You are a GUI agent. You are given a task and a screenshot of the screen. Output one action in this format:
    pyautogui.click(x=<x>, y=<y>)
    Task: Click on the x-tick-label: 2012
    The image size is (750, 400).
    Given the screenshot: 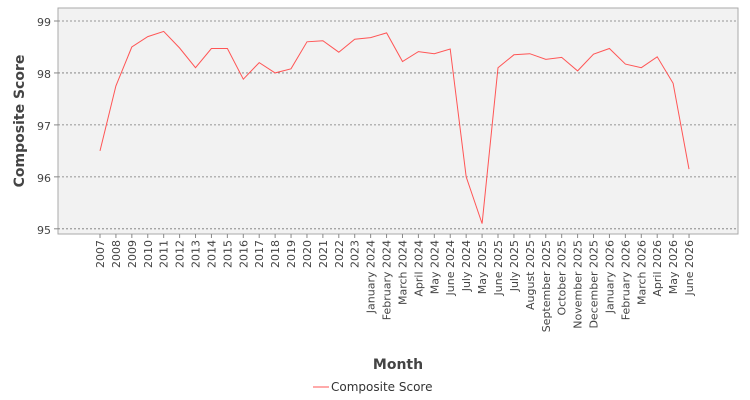 What is the action you would take?
    pyautogui.click(x=180, y=254)
    